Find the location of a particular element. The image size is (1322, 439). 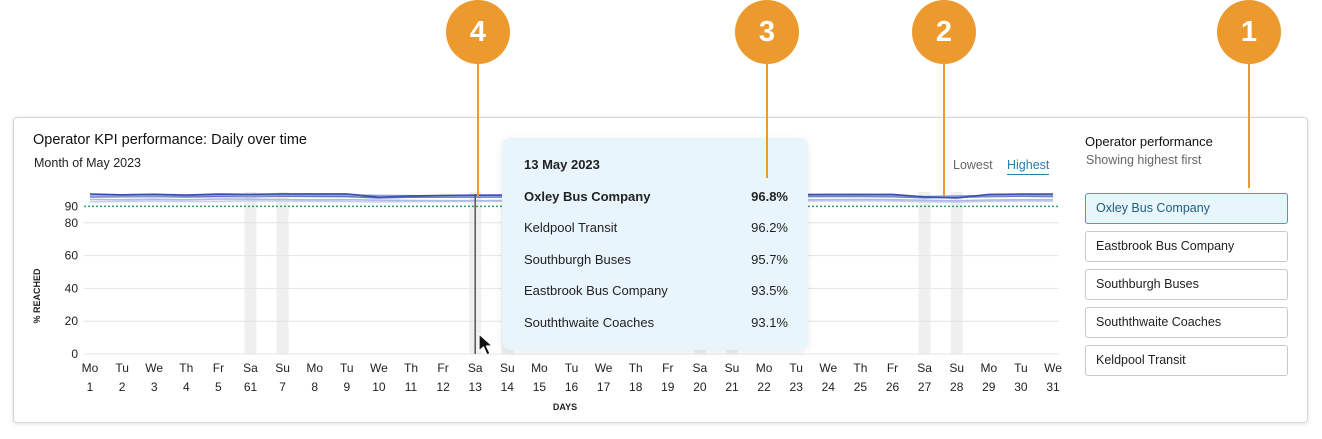

chart-subtitle: Month of May 2023 is located at coordinates (88, 163).